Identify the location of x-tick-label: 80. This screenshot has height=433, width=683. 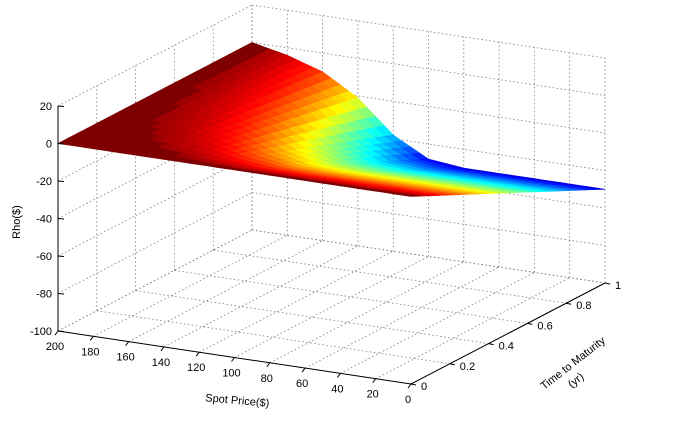
(267, 379).